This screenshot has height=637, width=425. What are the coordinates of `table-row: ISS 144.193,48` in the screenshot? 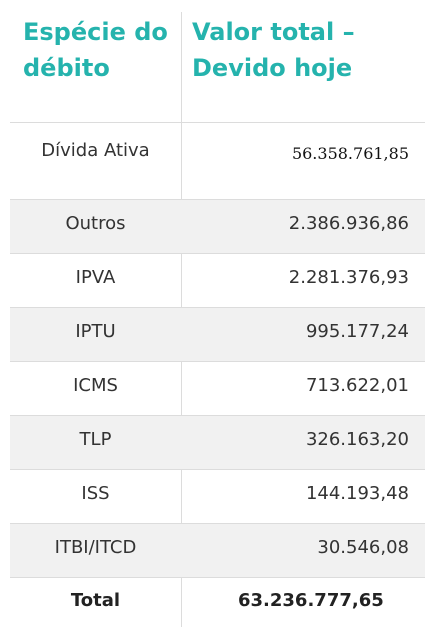 It's located at (217, 496).